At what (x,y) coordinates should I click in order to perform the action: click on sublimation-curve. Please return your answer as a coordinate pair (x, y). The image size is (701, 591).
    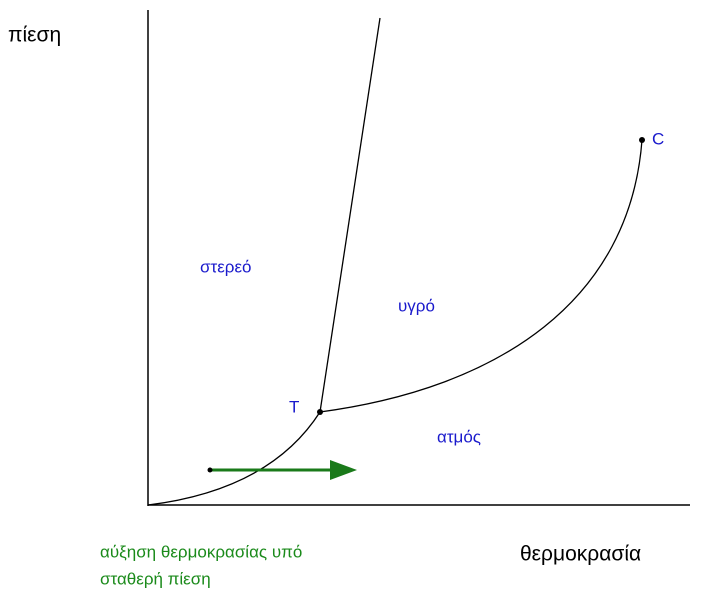
    Looking at the image, I should click on (234, 458).